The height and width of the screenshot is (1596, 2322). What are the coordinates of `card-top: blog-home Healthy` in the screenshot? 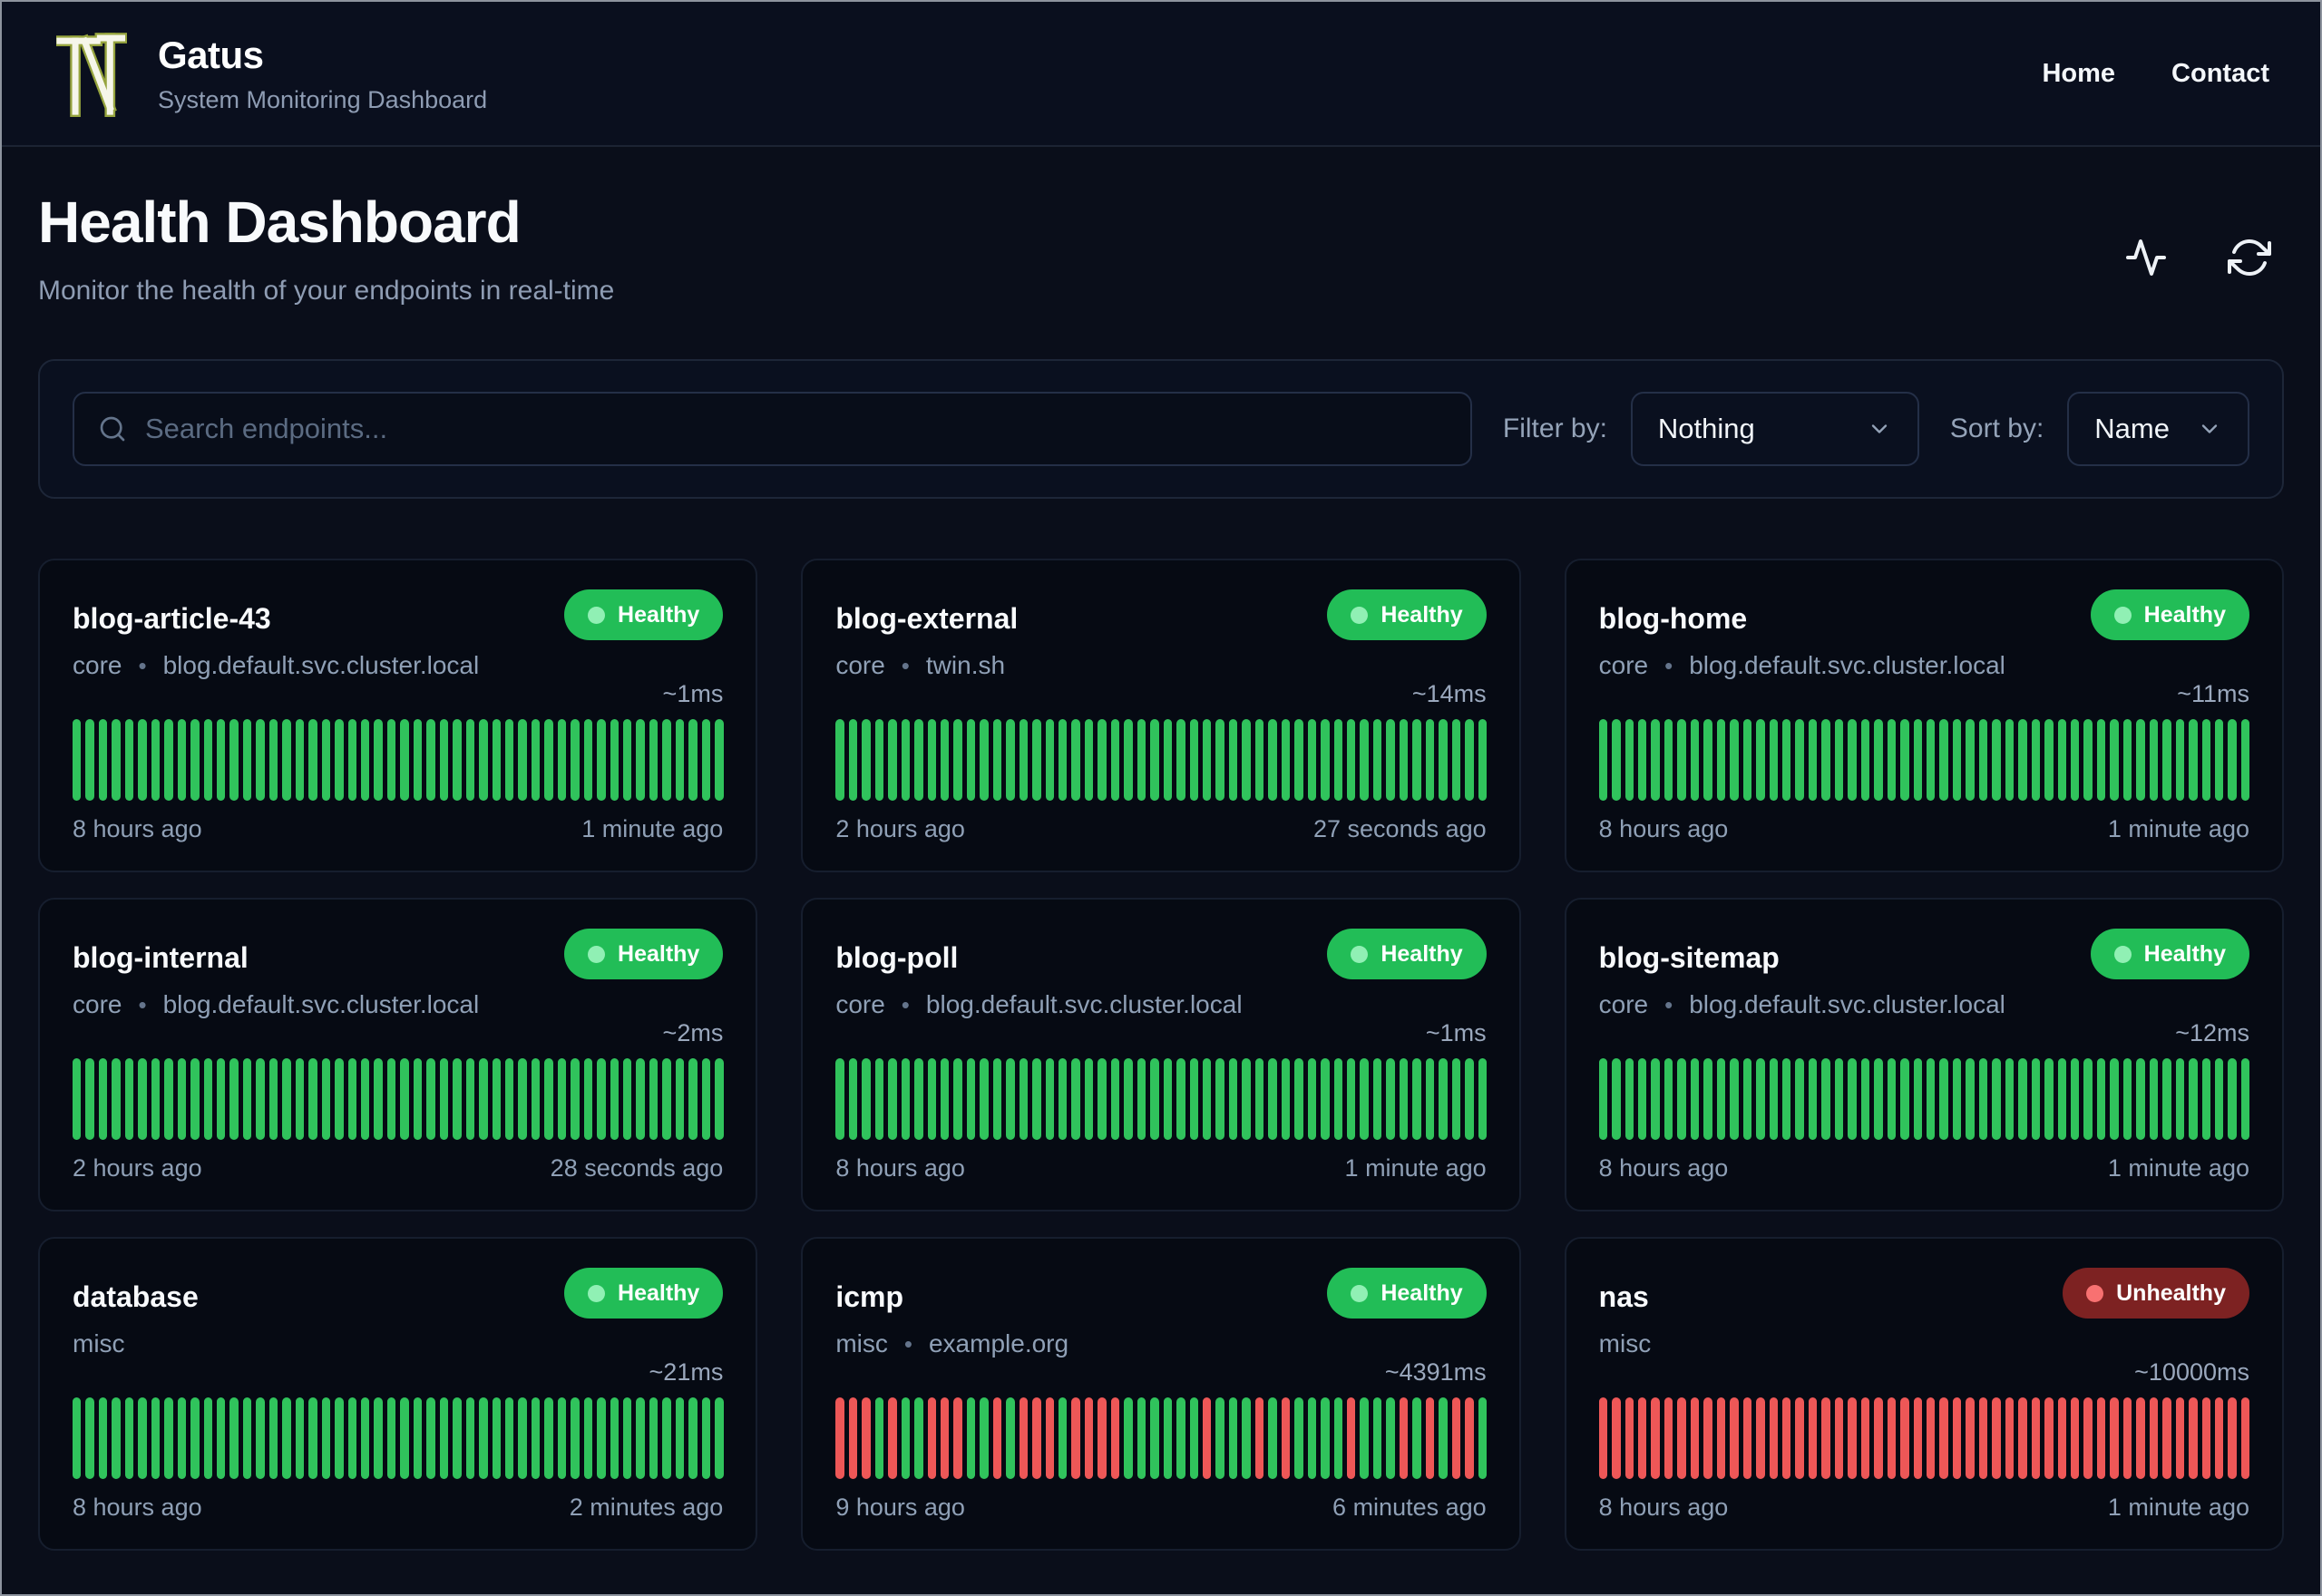 It's located at (1924, 614).